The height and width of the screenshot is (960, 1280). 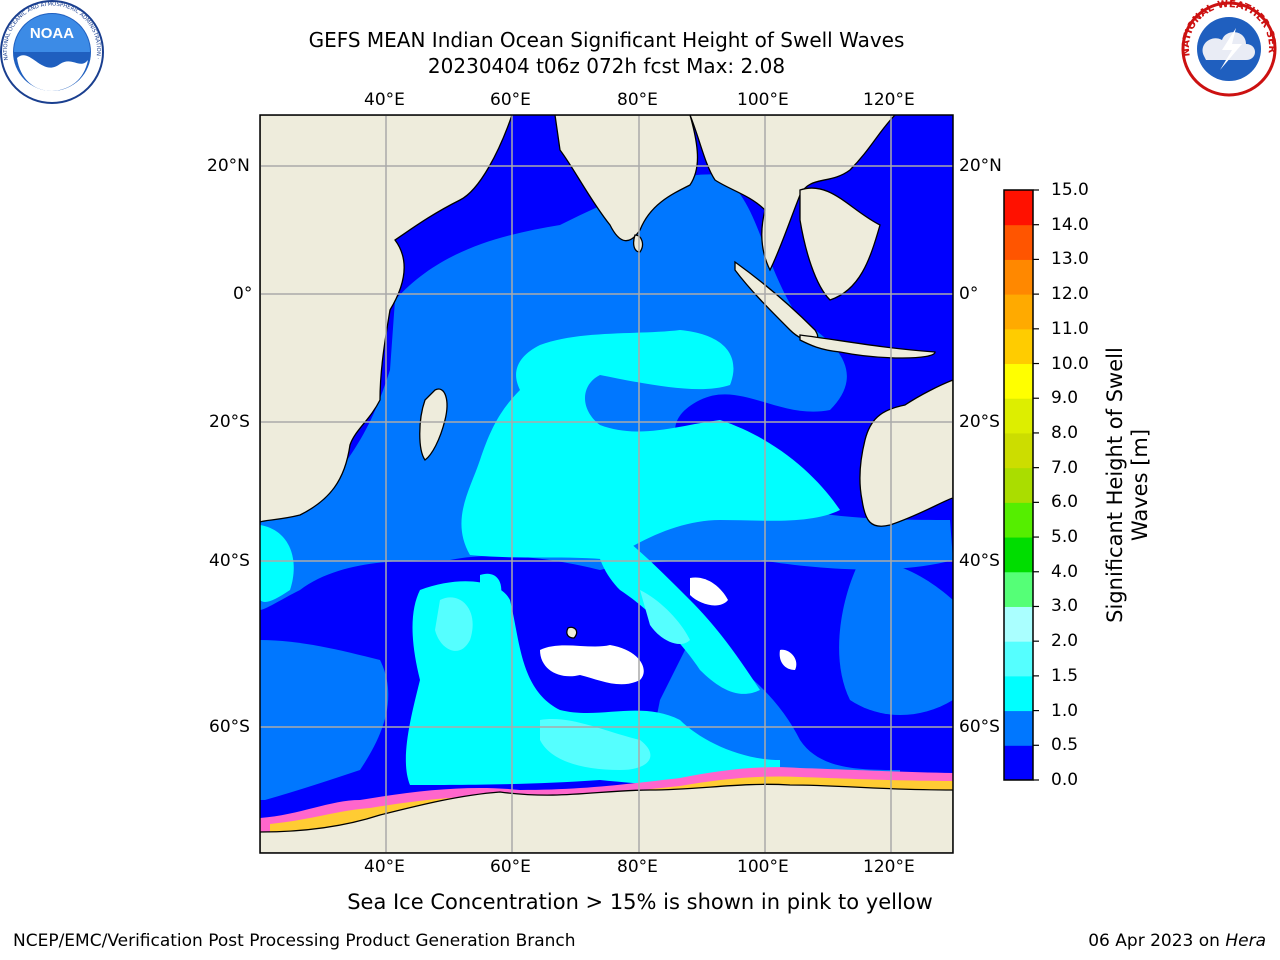 What do you see at coordinates (1065, 606) in the screenshot?
I see `colorbar-tick-label: 3.0` at bounding box center [1065, 606].